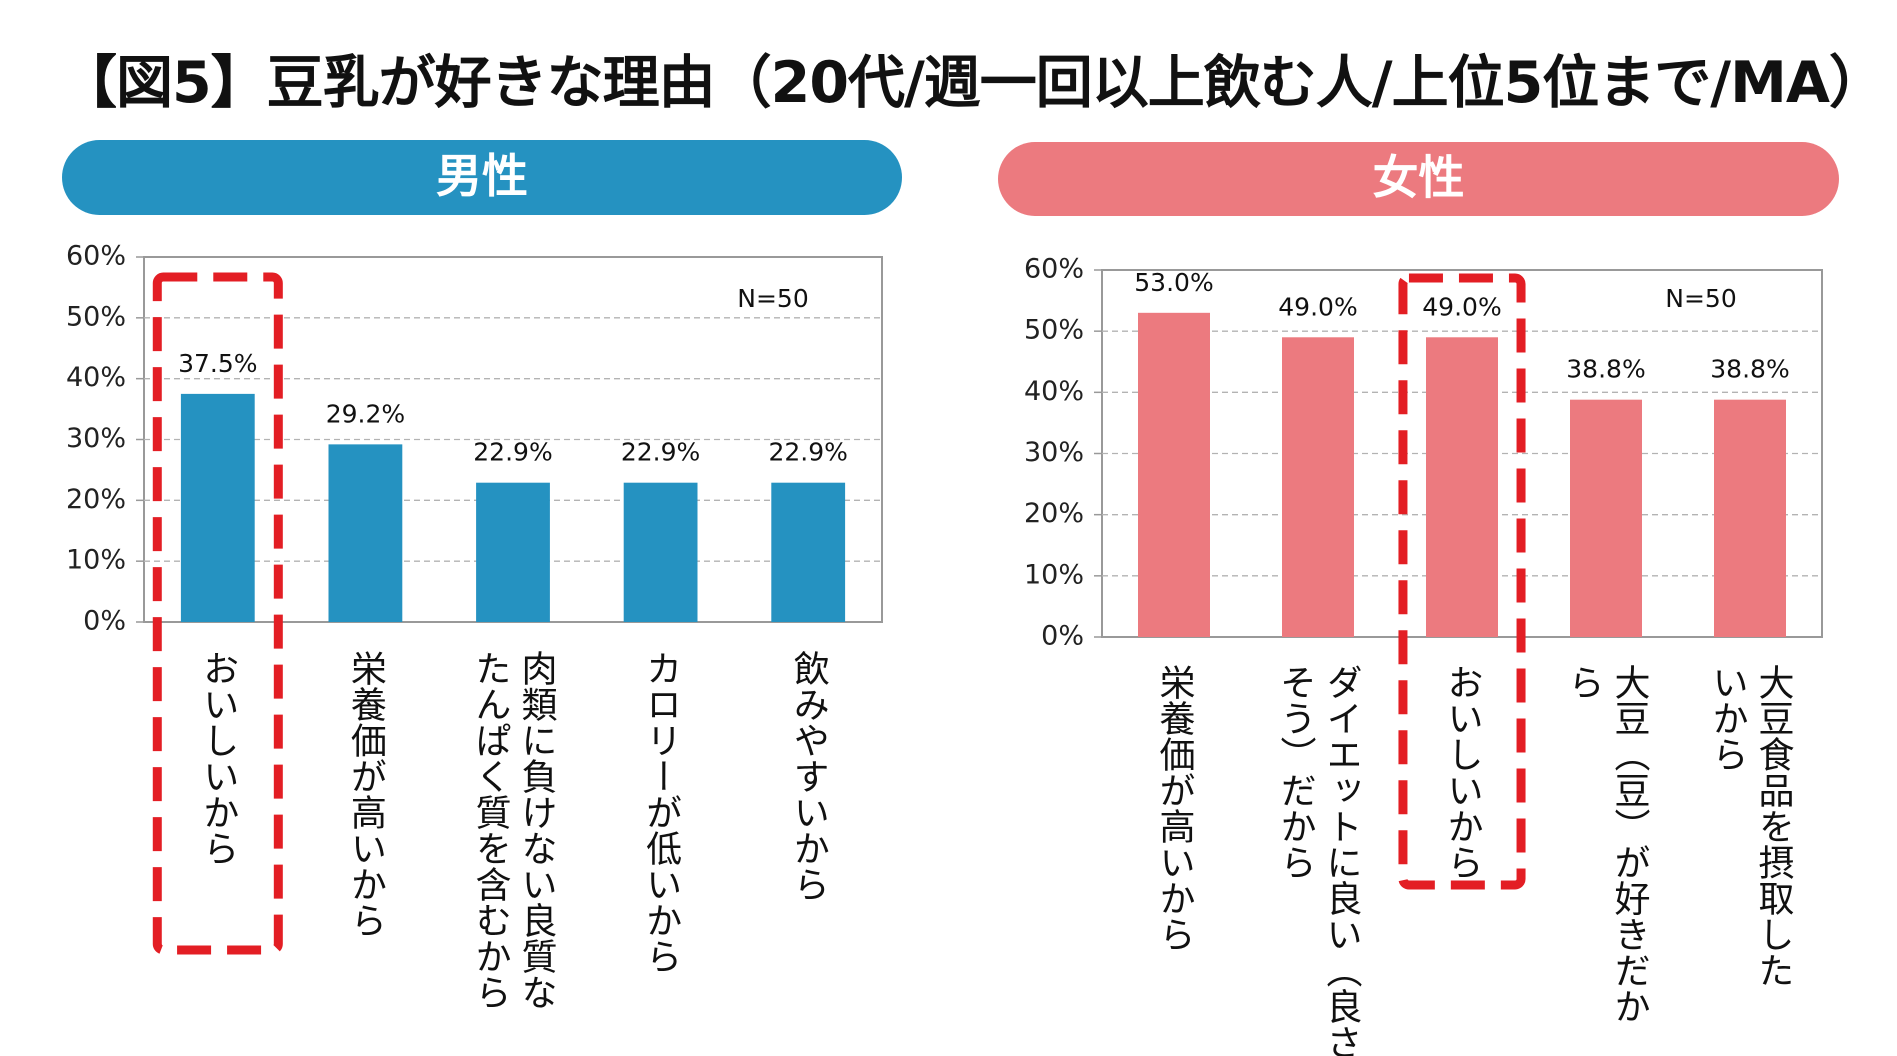 Image resolution: width=1897 pixels, height=1056 pixels. Describe the element at coordinates (1342, 860) in the screenshot. I see `category-label: ダイエットに良い（良さ` at that location.